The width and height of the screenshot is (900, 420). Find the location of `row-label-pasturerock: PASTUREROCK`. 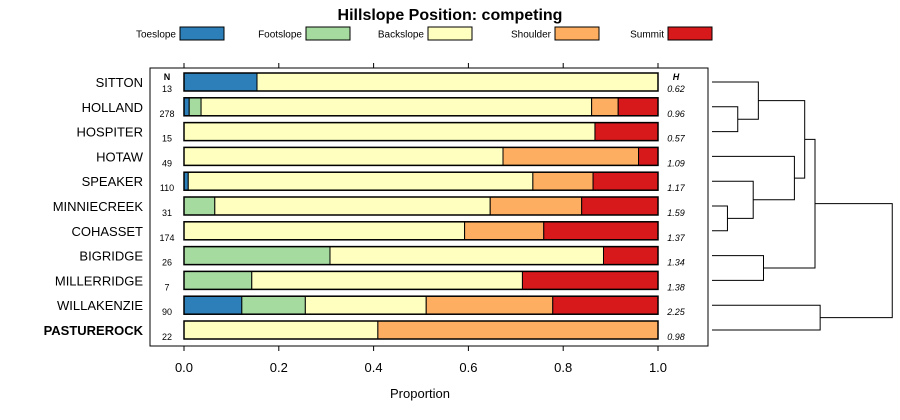

row-label-pasturerock: PASTUREROCK is located at coordinates (94, 330).